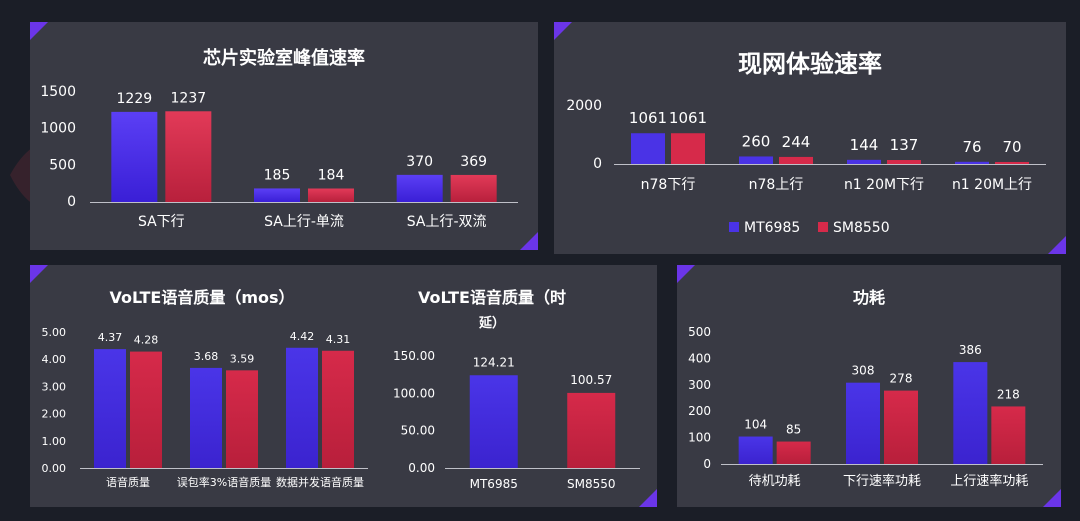 The height and width of the screenshot is (521, 1080). I want to click on data-label: 3.59, so click(242, 358).